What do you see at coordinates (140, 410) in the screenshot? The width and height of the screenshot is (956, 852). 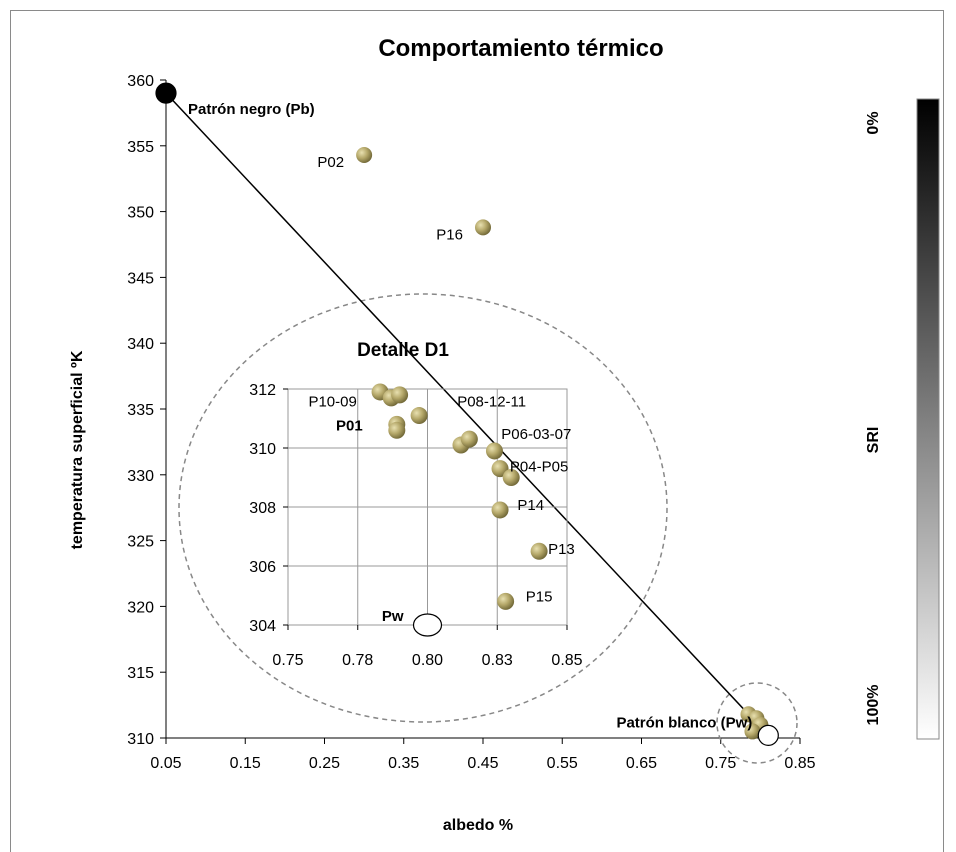 I see `y-tick-label: 335` at bounding box center [140, 410].